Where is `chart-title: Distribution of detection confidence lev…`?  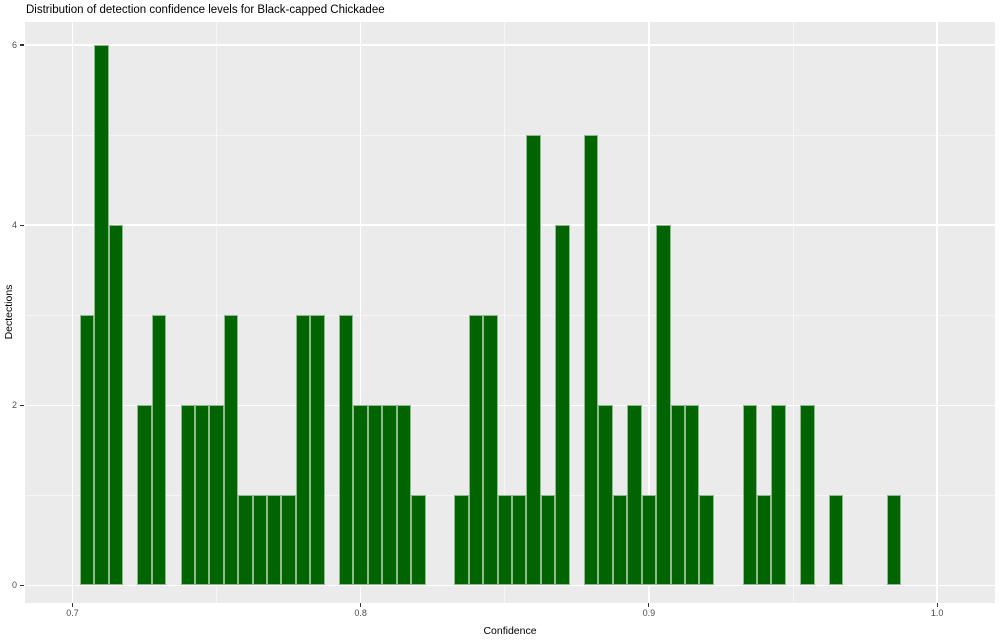 chart-title: Distribution of detection confidence lev… is located at coordinates (205, 10).